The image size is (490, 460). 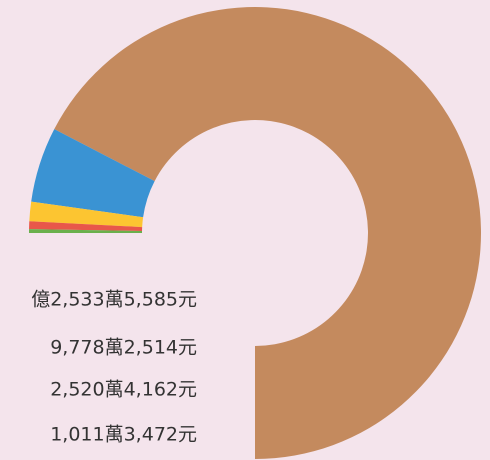 What do you see at coordinates (114, 300) in the screenshot?
I see `amount-label: 億2,533萬5,585元` at bounding box center [114, 300].